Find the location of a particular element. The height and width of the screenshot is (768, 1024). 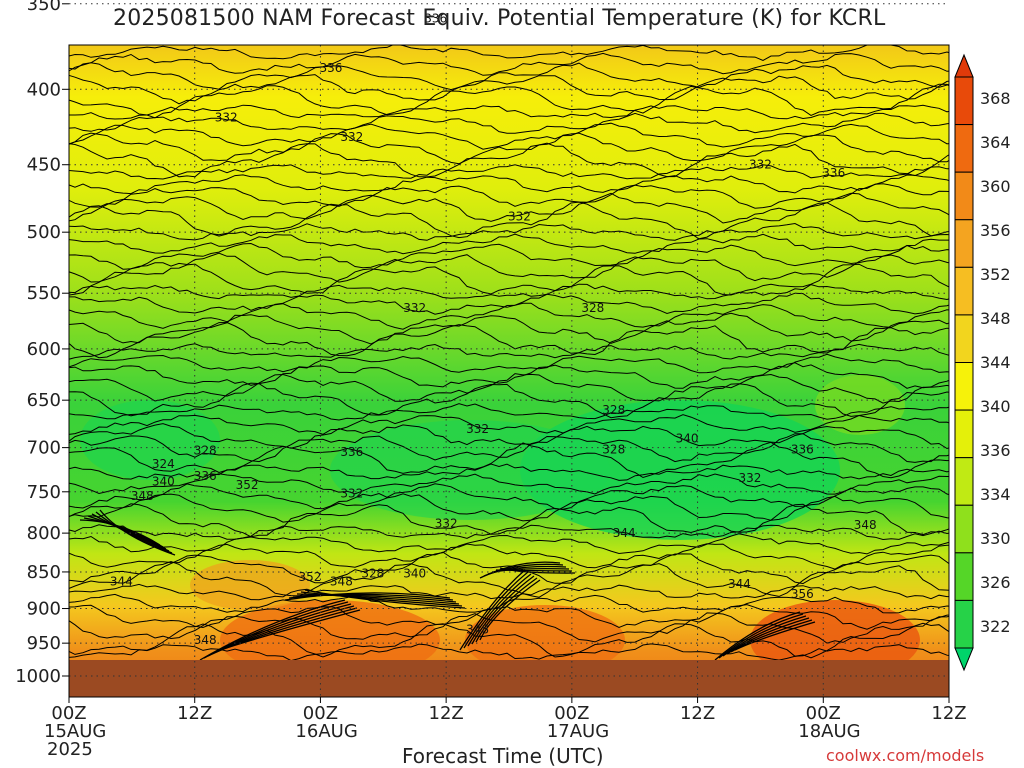

contour-label: 340 is located at coordinates (687, 438).